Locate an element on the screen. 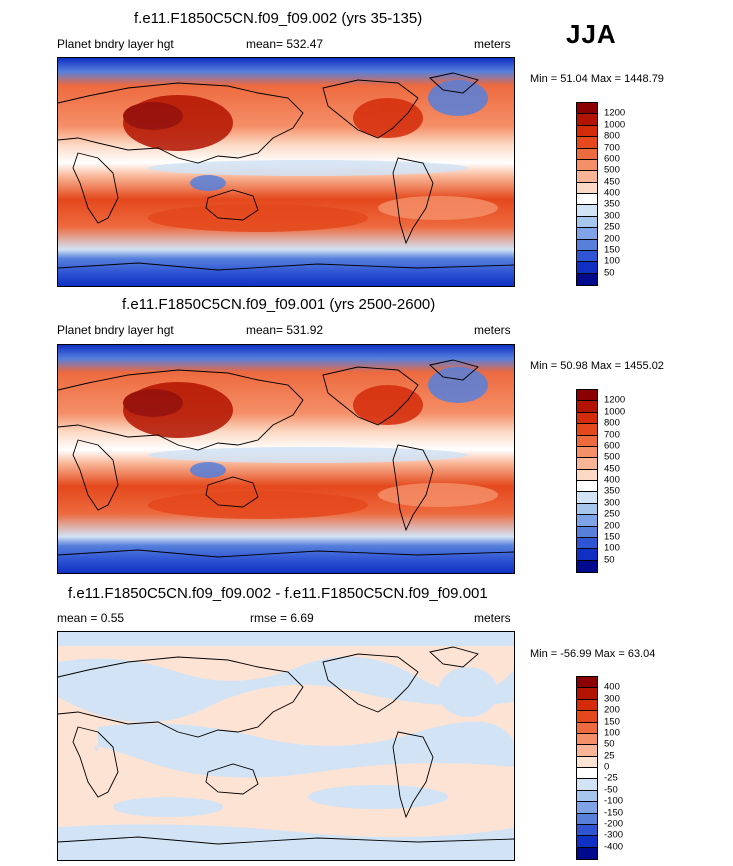  panel2-variable-label: Planet bndry layer hgt is located at coordinates (115, 330).